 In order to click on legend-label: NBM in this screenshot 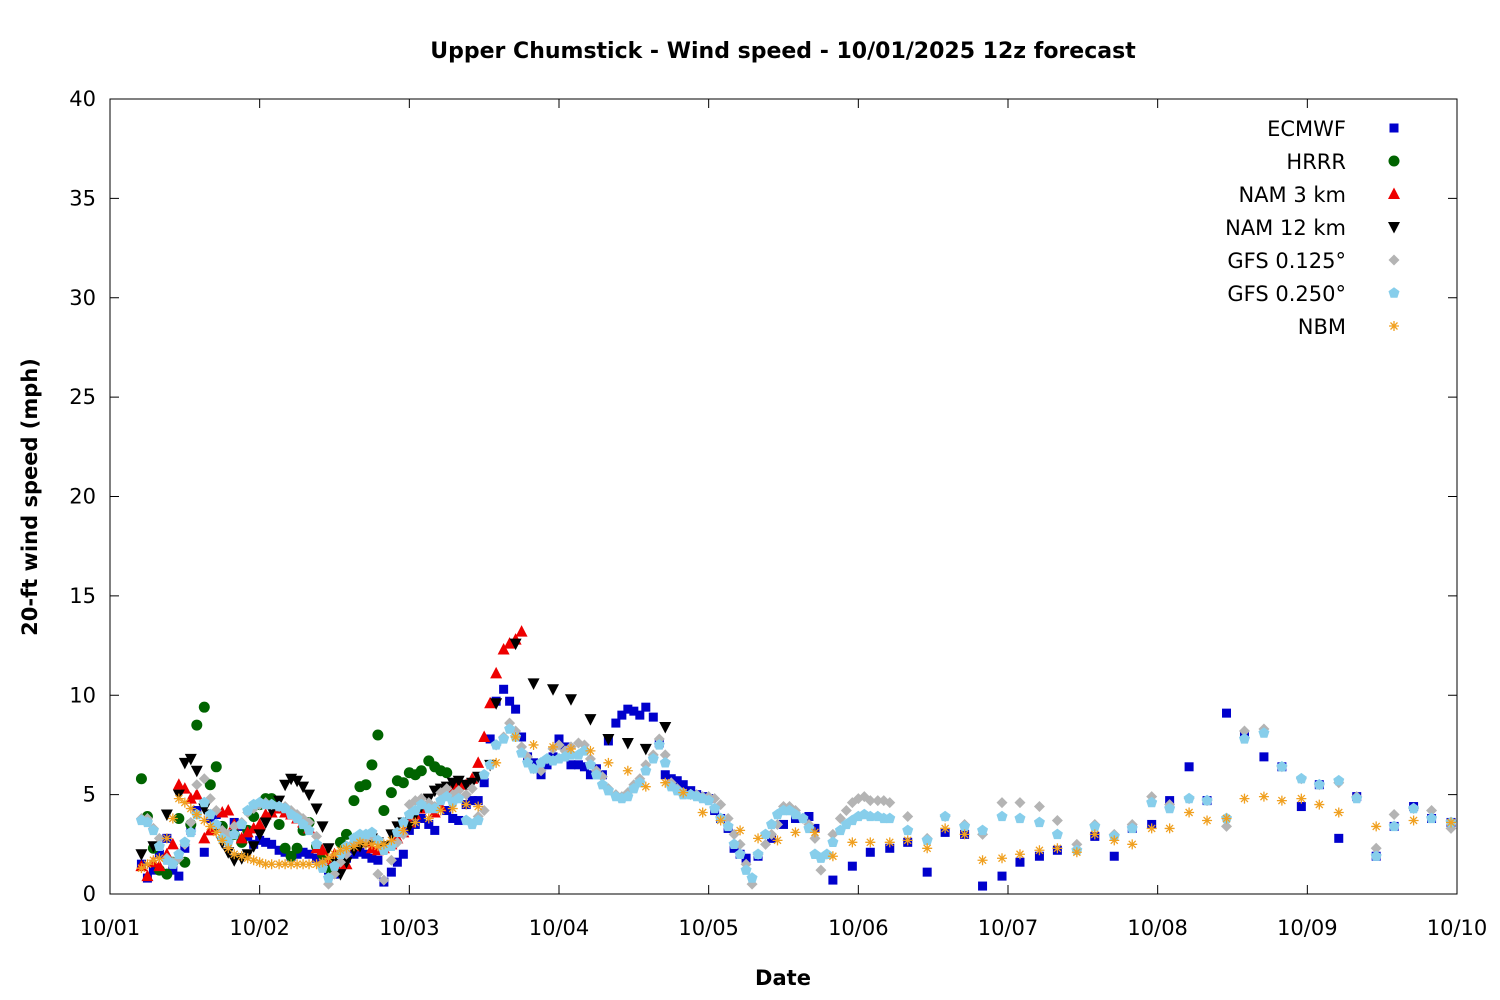, I will do `click(1322, 327)`.